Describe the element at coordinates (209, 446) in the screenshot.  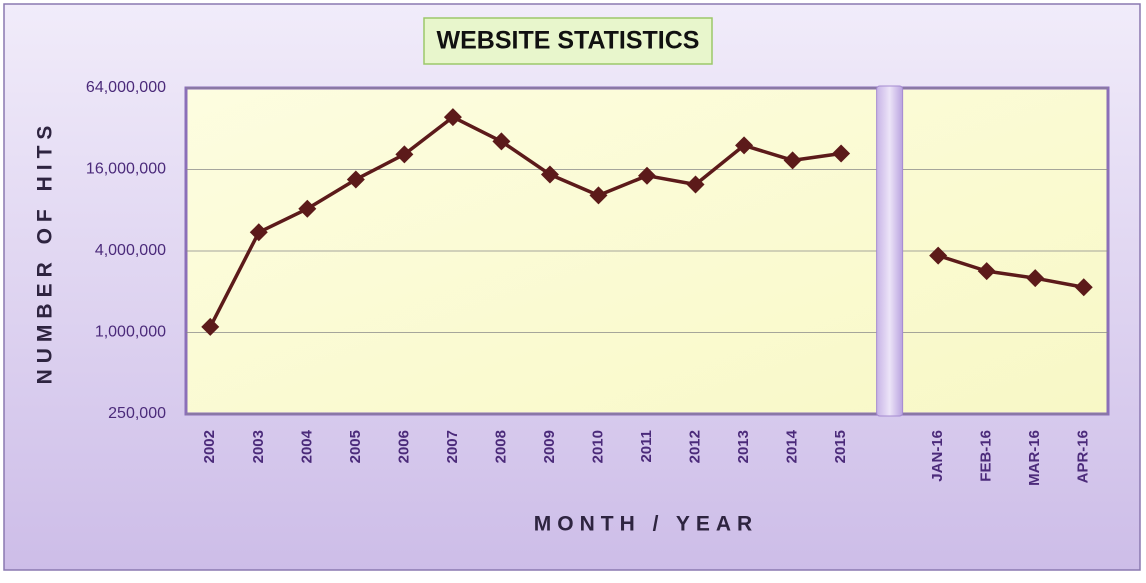
I see `x-tick-label: 2002` at that location.